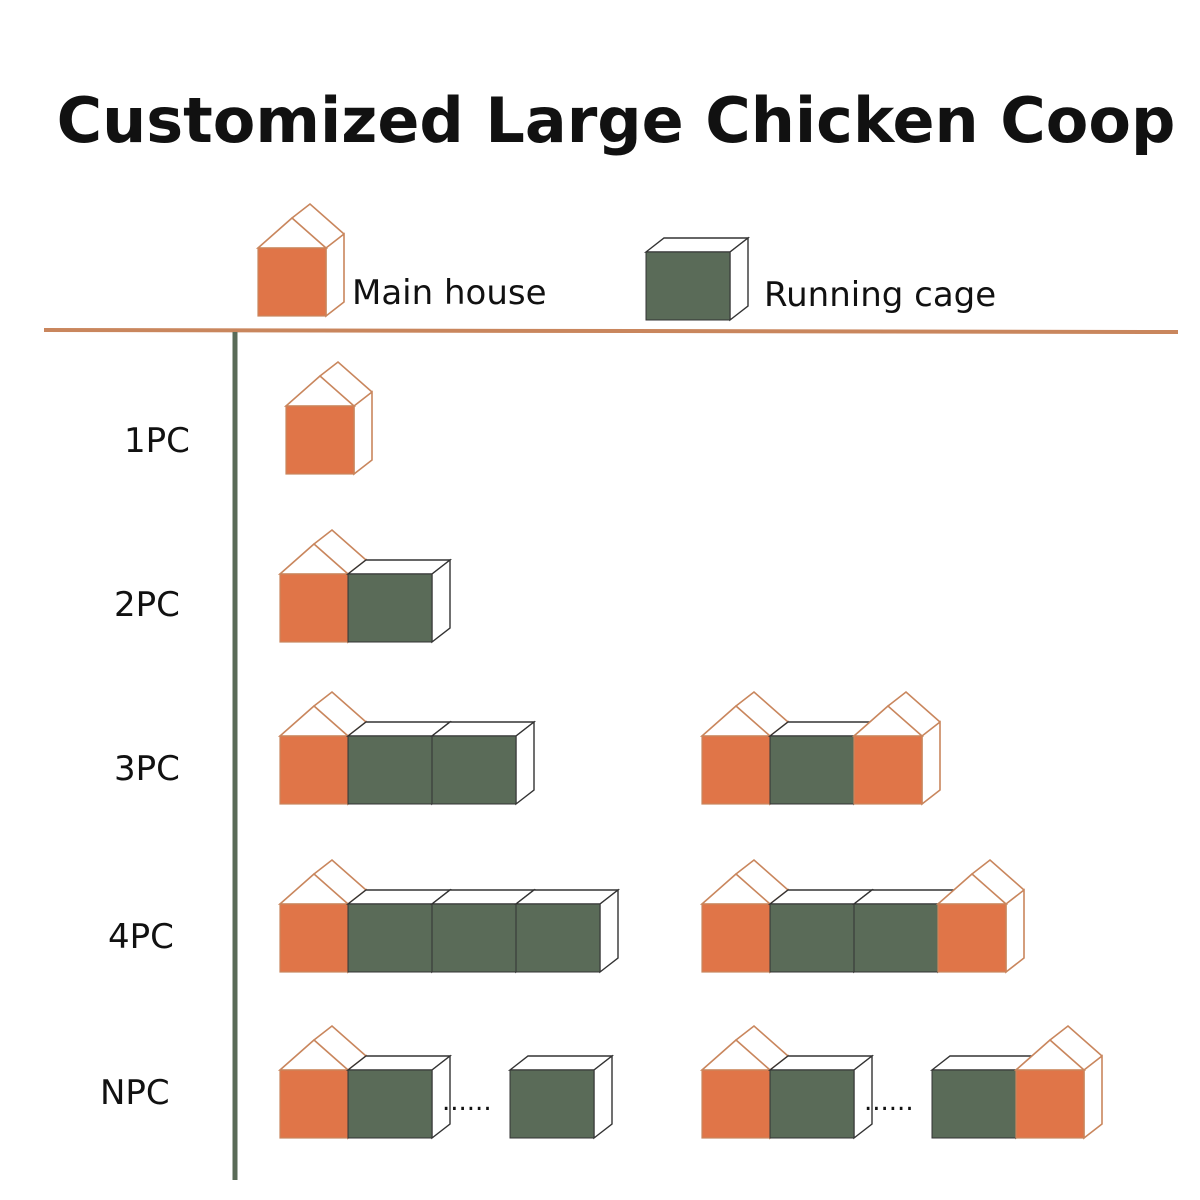  Describe the element at coordinates (157, 441) in the screenshot. I see `row-label-1pc: 1PC` at that location.